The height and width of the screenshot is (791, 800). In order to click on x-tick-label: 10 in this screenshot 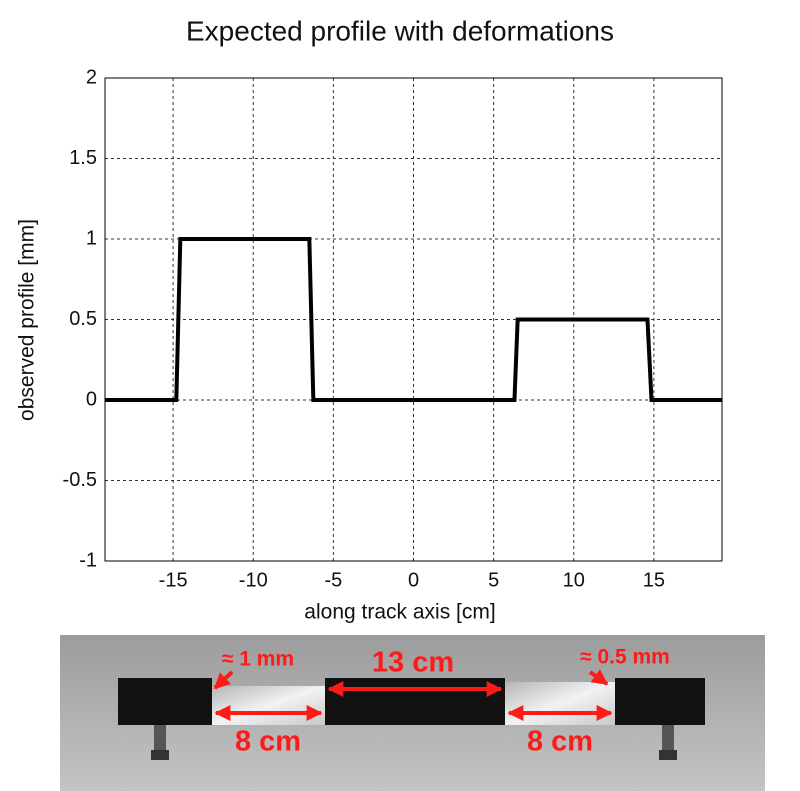, I will do `click(574, 580)`.